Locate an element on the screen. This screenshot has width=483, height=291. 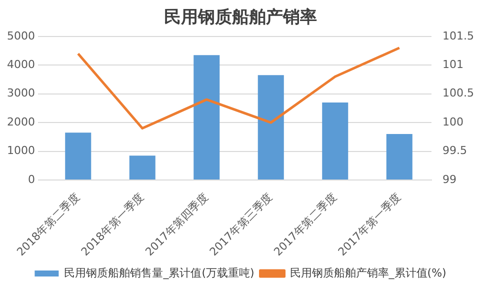
y2-tick-label: 100 is located at coordinates (453, 121).